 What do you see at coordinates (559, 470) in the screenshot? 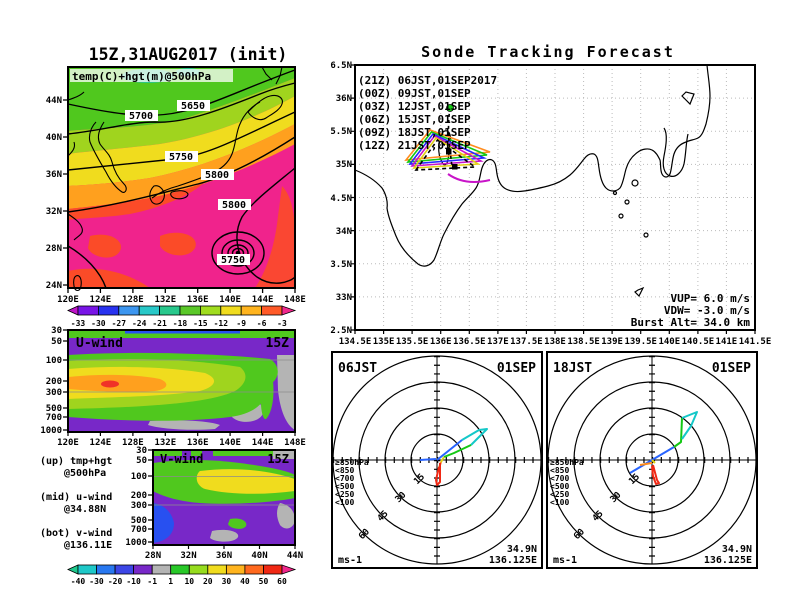
I see `legend-item: <850` at bounding box center [559, 470].